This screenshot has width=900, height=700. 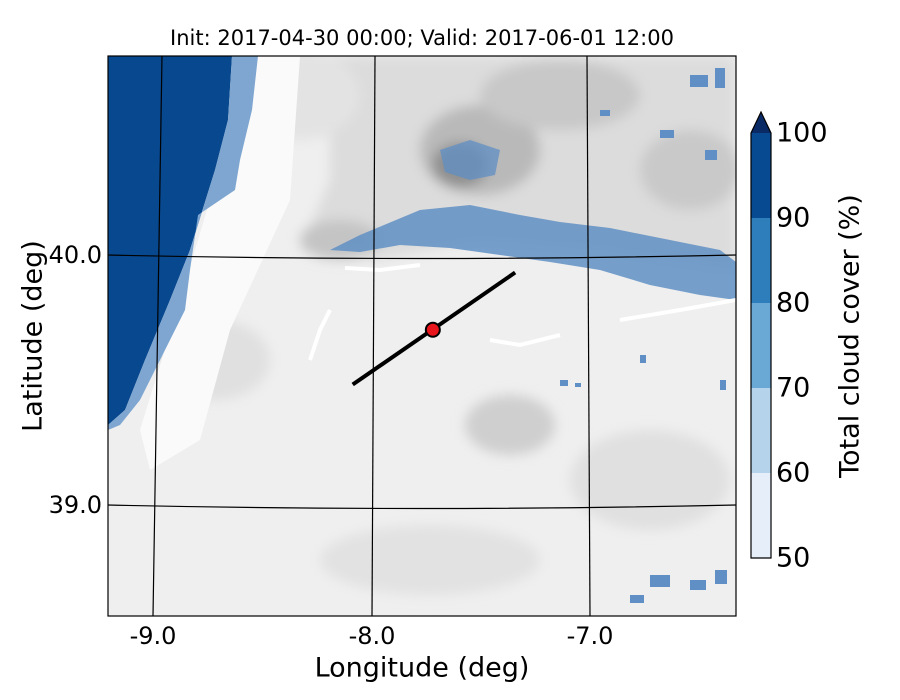 I want to click on colorbar-tick-label: 80, so click(x=793, y=303).